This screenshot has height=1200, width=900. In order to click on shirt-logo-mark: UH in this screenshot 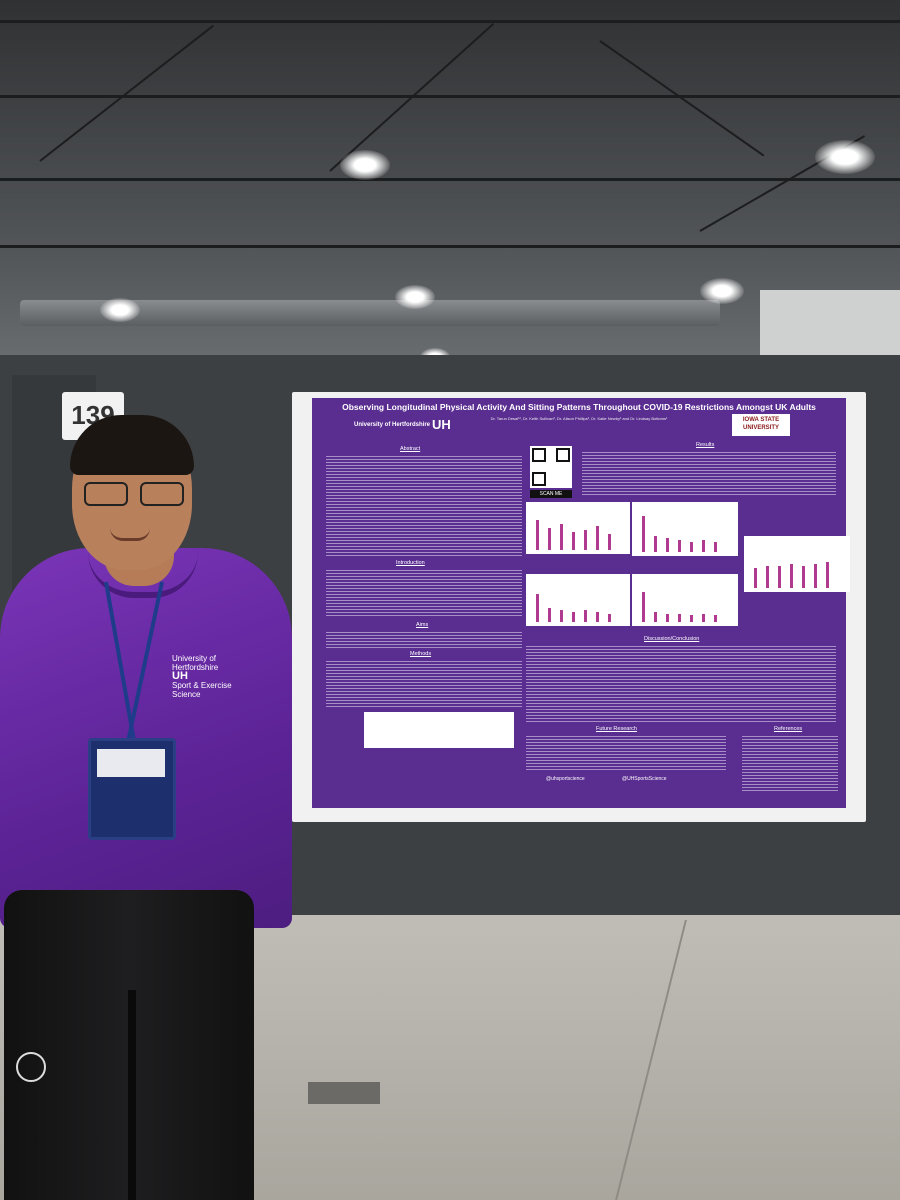, I will do `click(180, 676)`.